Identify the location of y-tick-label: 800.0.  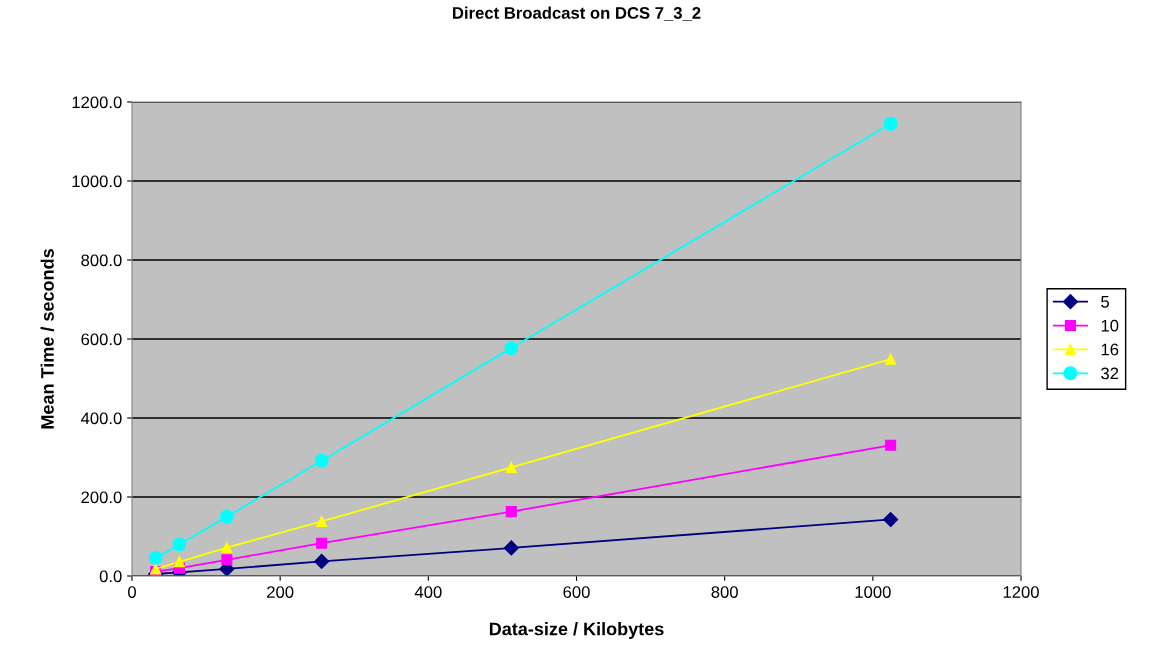
(101, 260).